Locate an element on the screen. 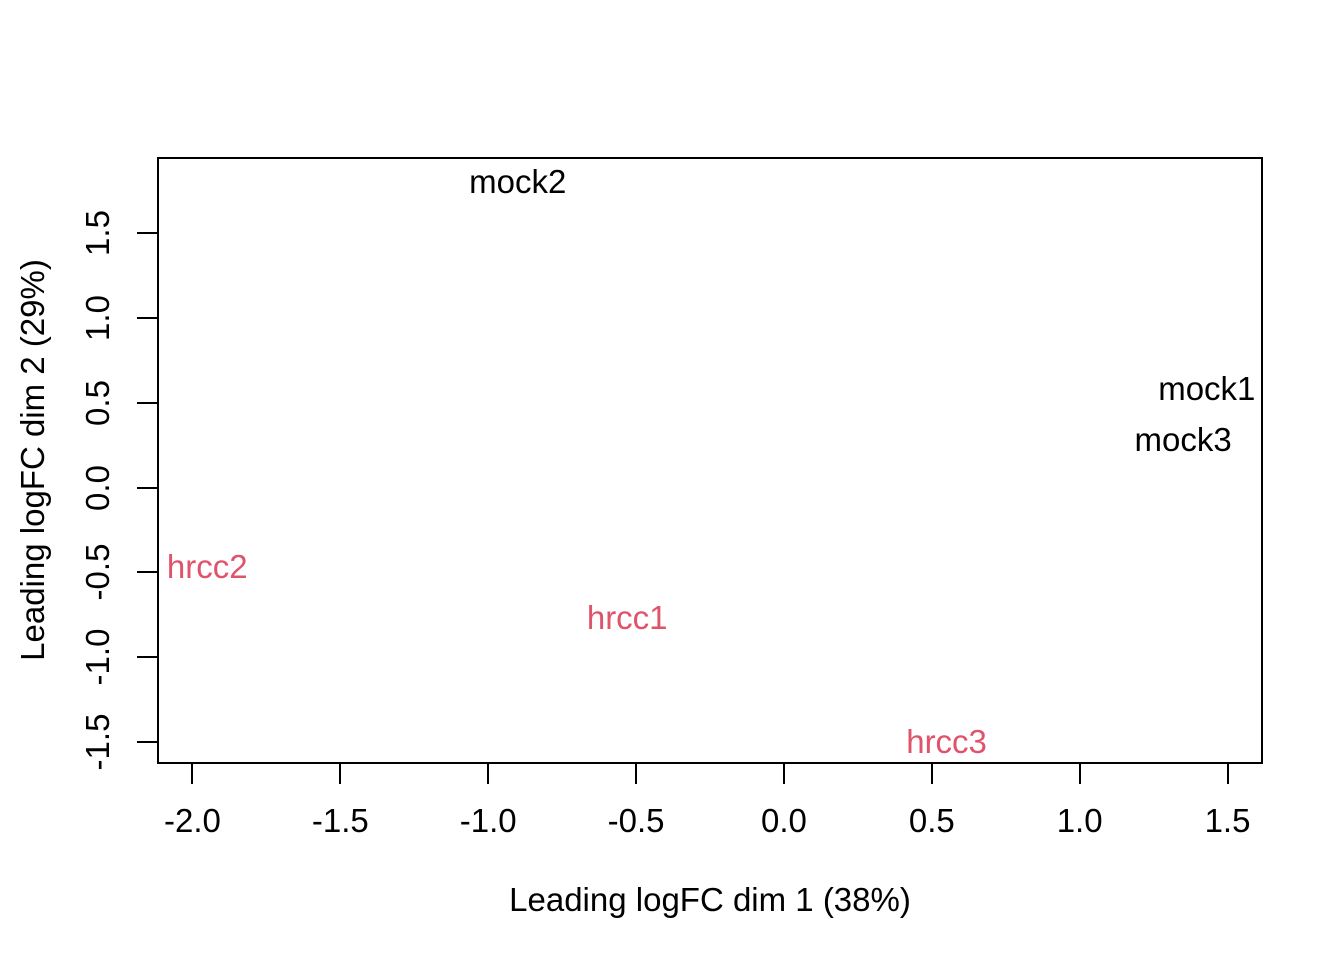  sample-label-mock2: mock2 is located at coordinates (518, 182).